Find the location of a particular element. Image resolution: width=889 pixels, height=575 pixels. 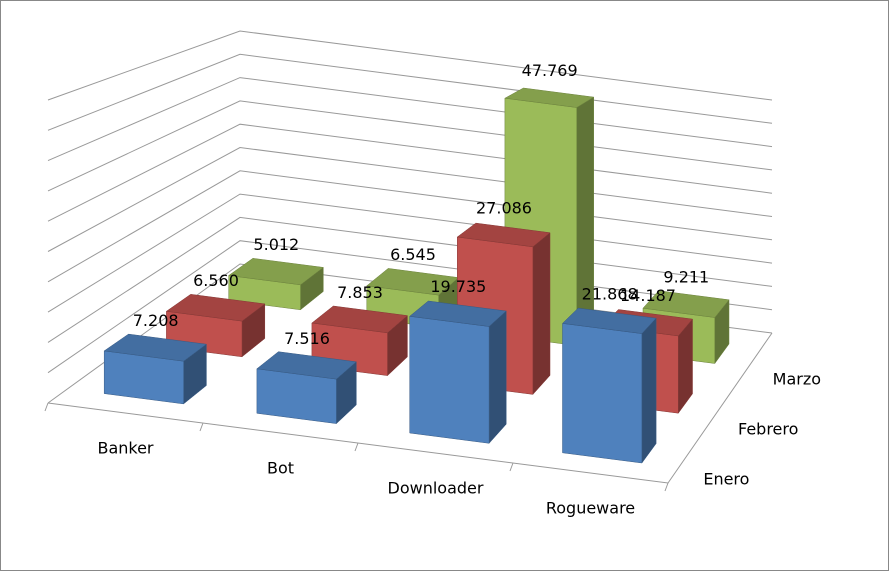

data-label: 14.187 is located at coordinates (648, 295).